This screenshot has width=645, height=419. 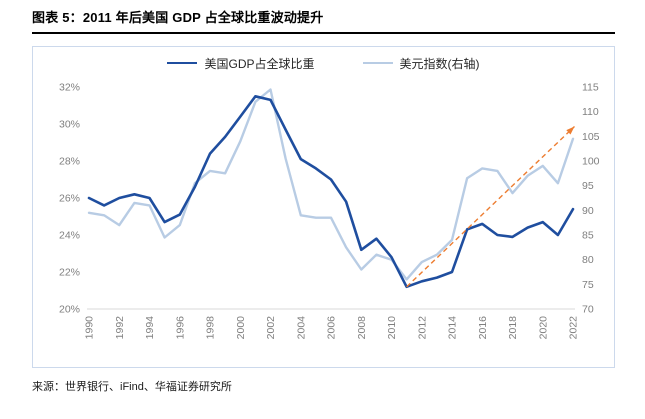 What do you see at coordinates (588, 260) in the screenshot?
I see `right-axis-tick: 80` at bounding box center [588, 260].